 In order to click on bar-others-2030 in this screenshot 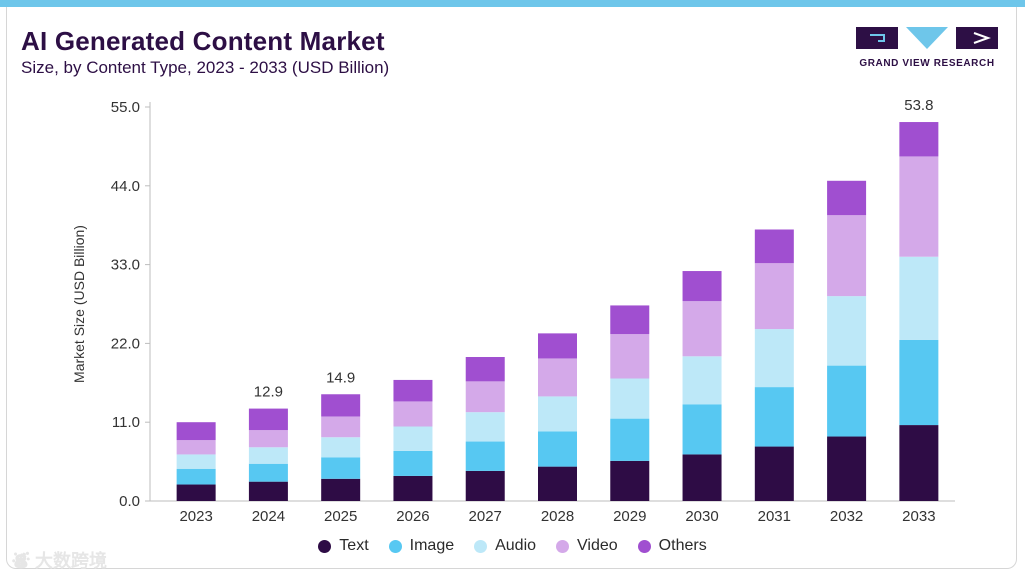, I will do `click(702, 286)`.